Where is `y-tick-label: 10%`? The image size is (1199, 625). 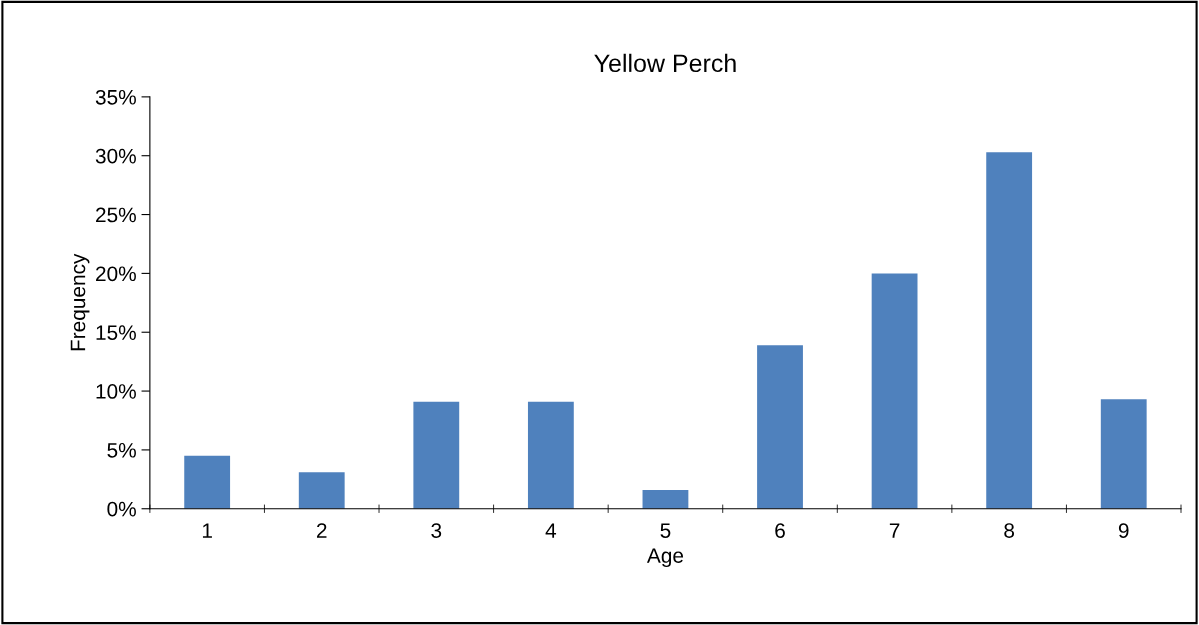 y-tick-label: 10% is located at coordinates (116, 391).